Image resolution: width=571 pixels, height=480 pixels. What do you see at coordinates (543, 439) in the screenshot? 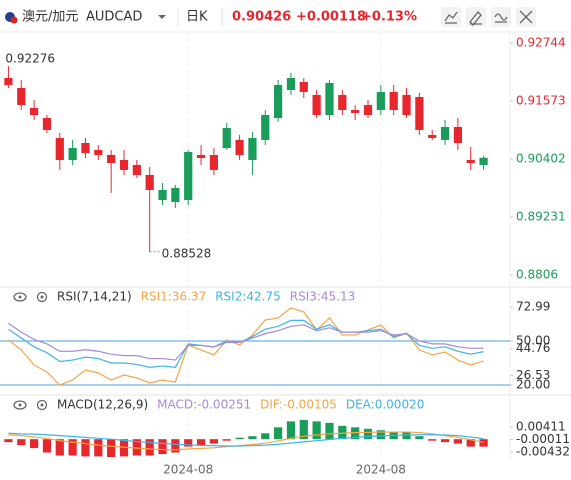
I see `y-tick-label: -0.00011` at bounding box center [543, 439].